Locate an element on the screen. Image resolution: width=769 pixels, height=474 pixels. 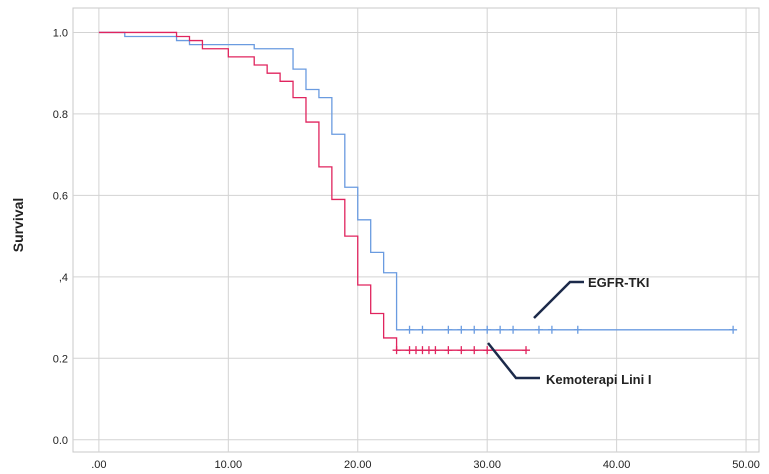
annotation-label-1: EGFR-TKI is located at coordinates (618, 282).